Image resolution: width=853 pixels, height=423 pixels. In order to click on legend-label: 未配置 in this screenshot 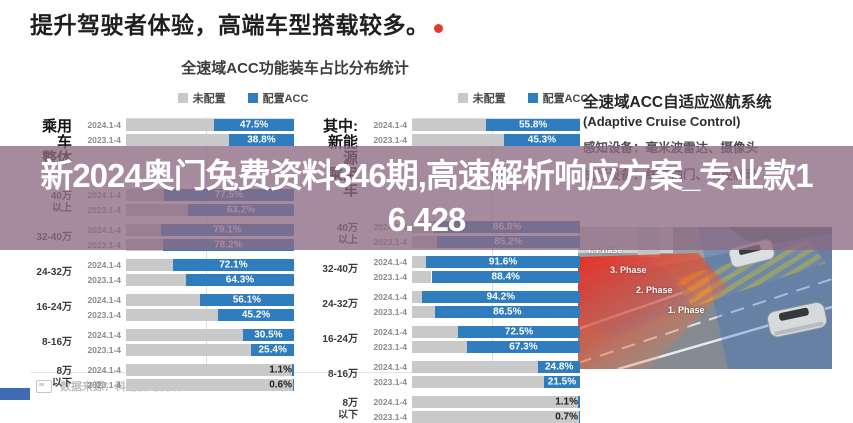, I will do `click(209, 99)`.